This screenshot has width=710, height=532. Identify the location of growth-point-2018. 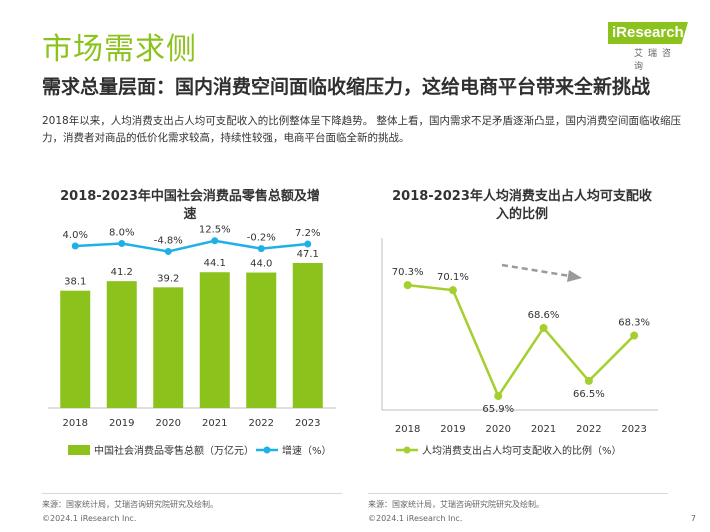
(75, 246).